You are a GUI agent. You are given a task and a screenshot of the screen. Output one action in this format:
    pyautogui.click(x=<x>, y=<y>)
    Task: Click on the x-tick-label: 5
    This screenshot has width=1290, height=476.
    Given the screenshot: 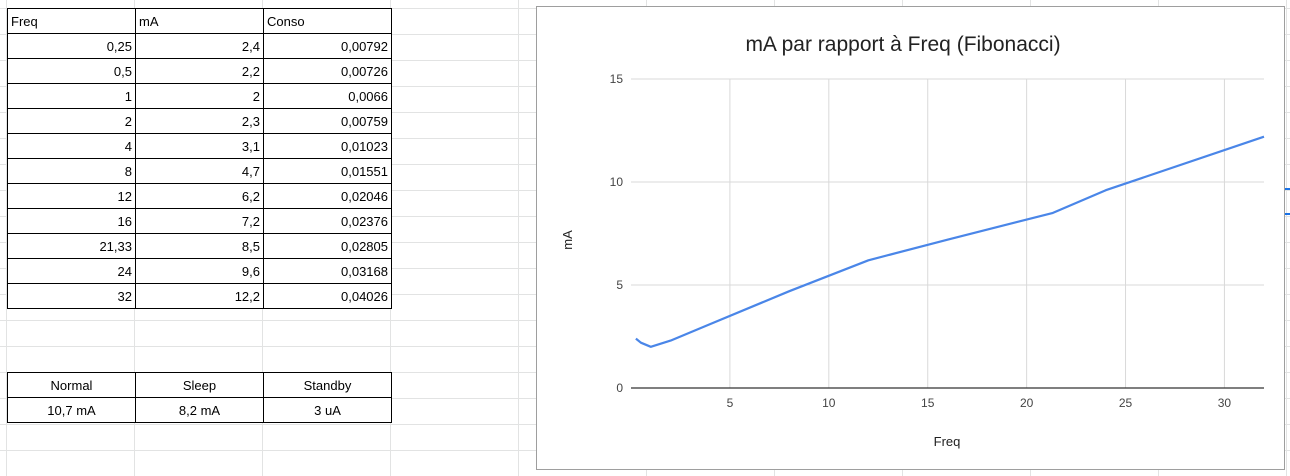 What is the action you would take?
    pyautogui.click(x=730, y=403)
    